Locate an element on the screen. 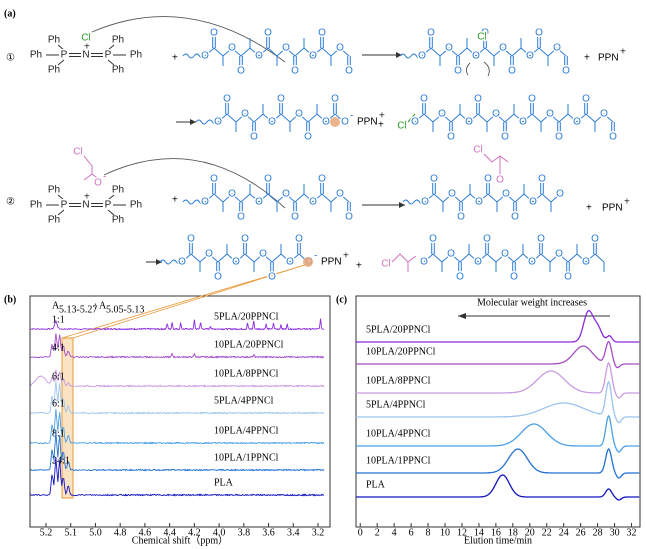 The image size is (646, 549). step-label: ② is located at coordinates (10, 202).